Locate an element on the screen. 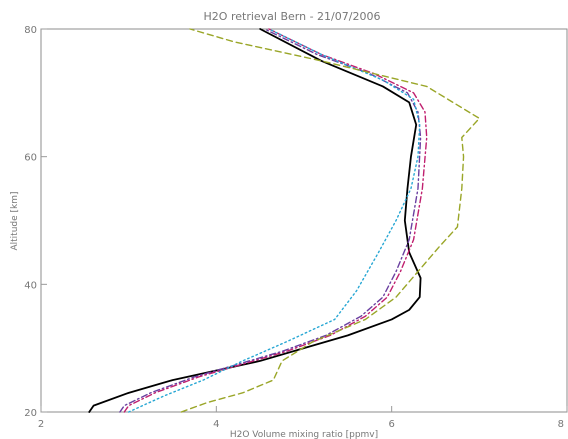 This screenshot has height=439, width=568. x-ticks: 2 4 6 8 is located at coordinates (303, 418).